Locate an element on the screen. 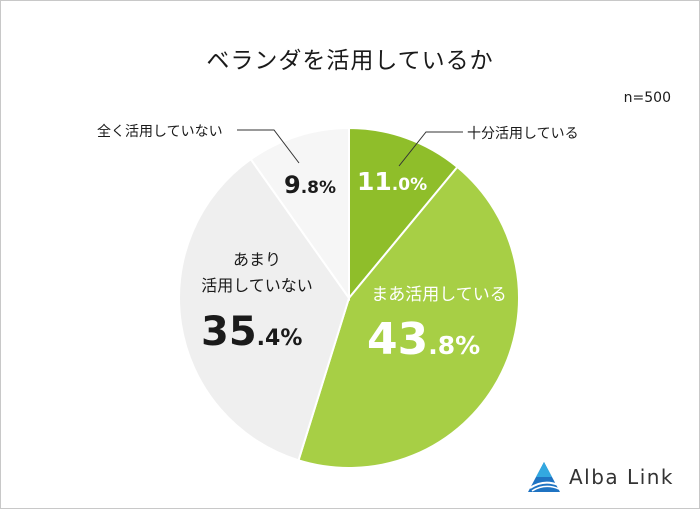 The image size is (700, 509). pie-slice-not-much is located at coordinates (264, 309).